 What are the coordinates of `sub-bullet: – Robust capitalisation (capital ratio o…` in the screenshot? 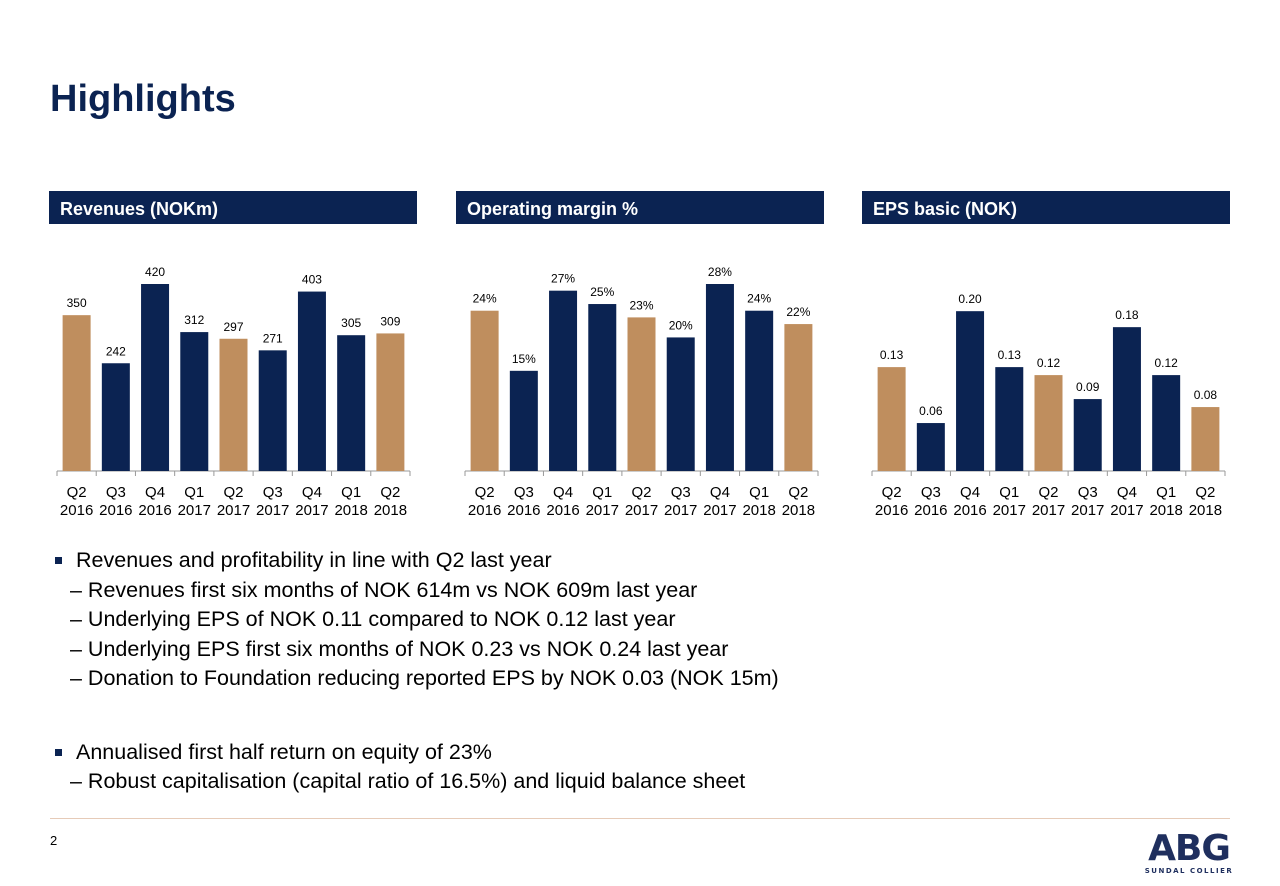 It's located at (408, 781).